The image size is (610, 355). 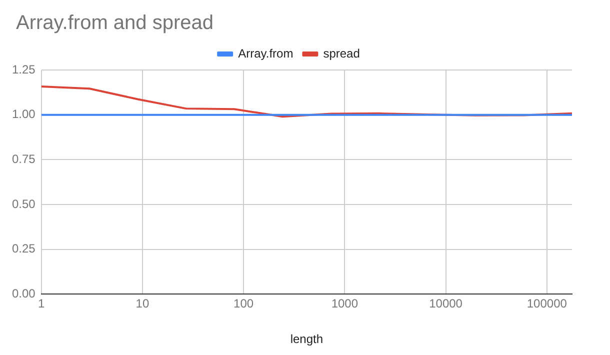 What do you see at coordinates (24, 114) in the screenshot?
I see `y-tick-label: 1.00` at bounding box center [24, 114].